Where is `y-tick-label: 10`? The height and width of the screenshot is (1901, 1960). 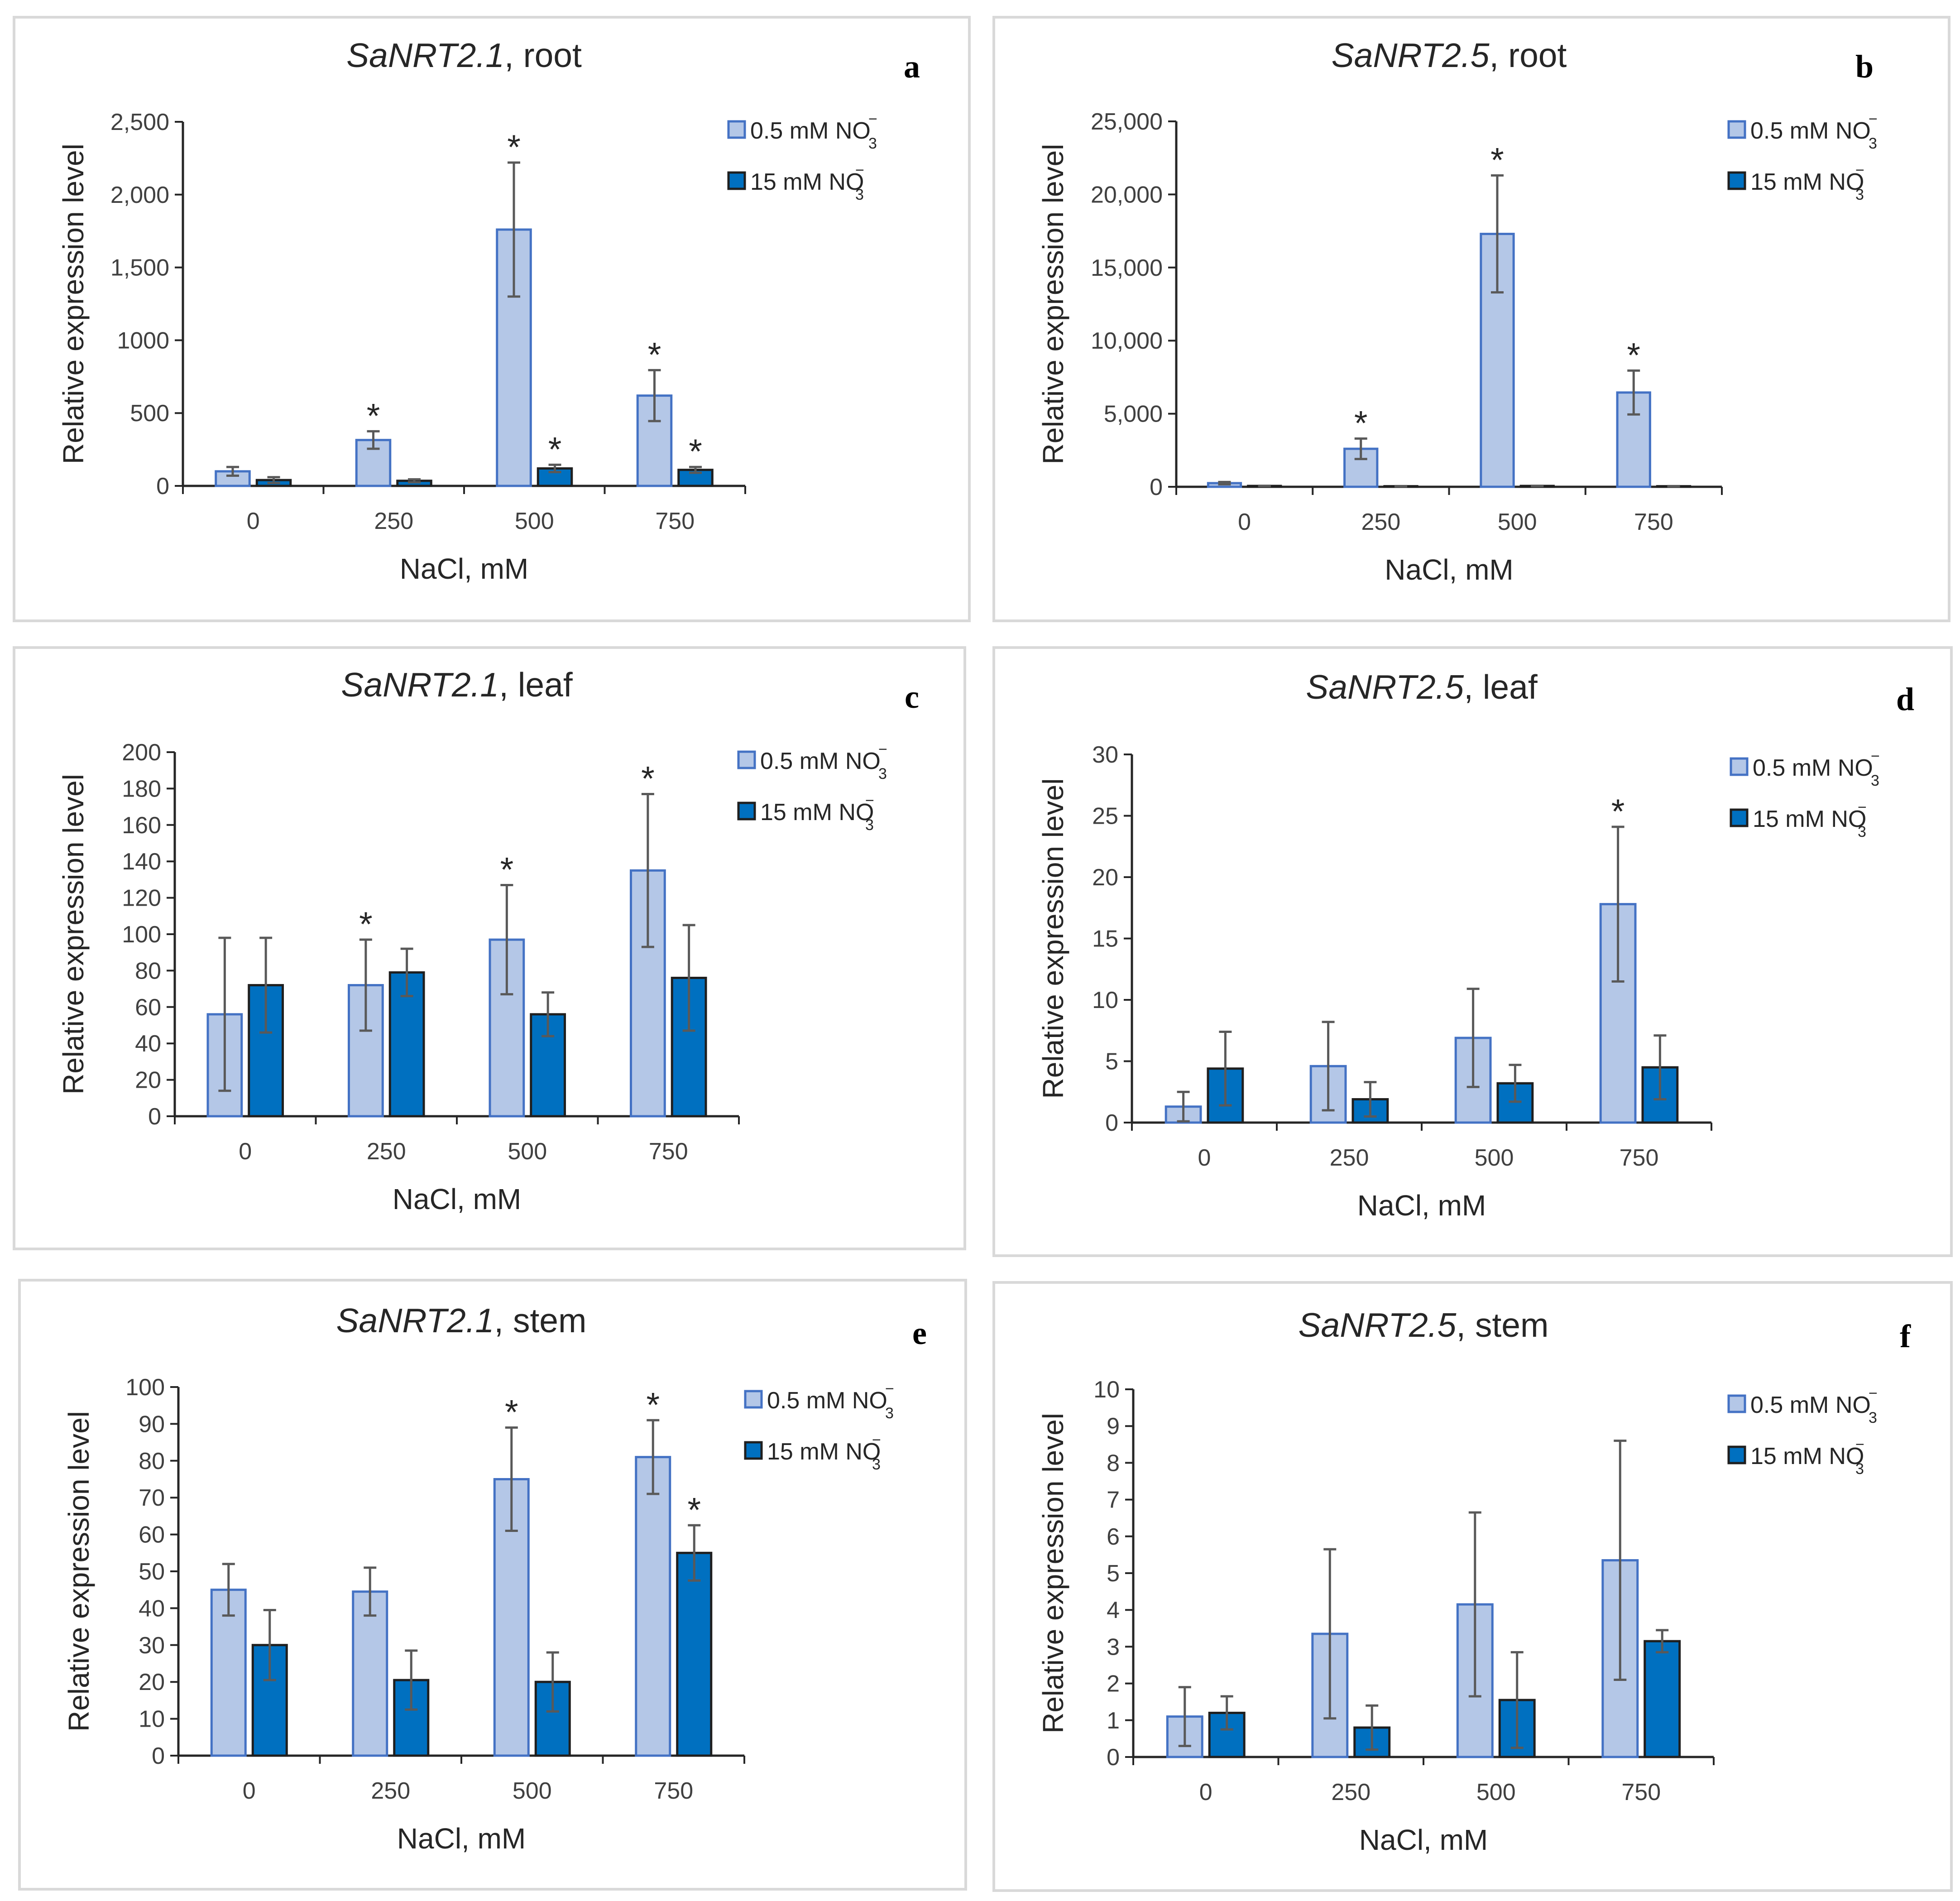 y-tick-label: 10 is located at coordinates (1106, 1390).